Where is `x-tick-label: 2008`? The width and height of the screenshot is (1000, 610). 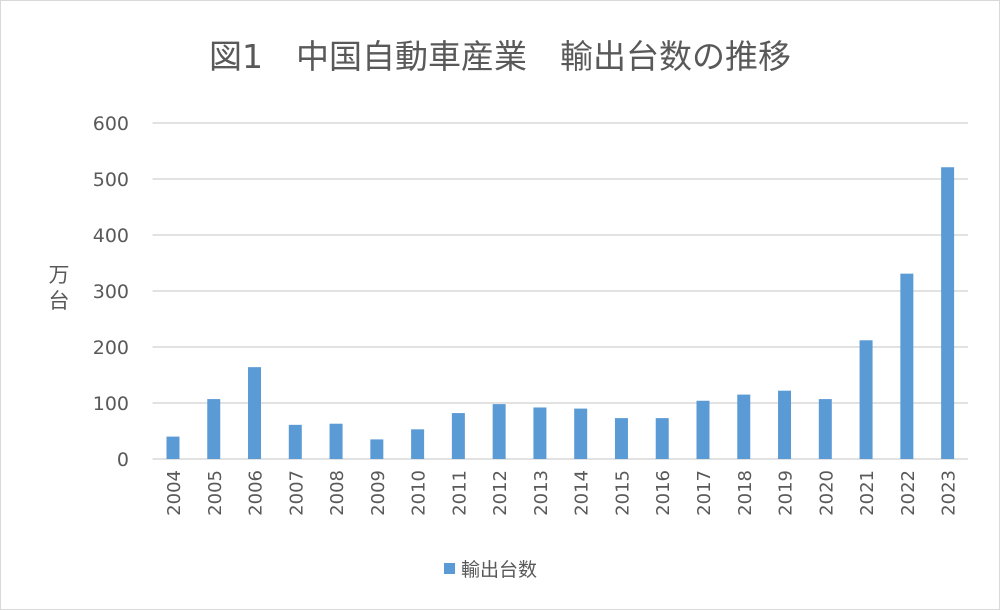
x-tick-label: 2008 is located at coordinates (337, 493).